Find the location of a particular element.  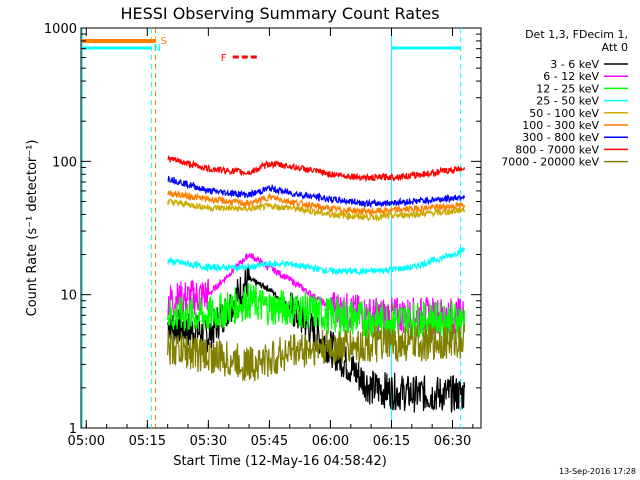

legend-entry-label: 800 - 7000 keV is located at coordinates (557, 149).